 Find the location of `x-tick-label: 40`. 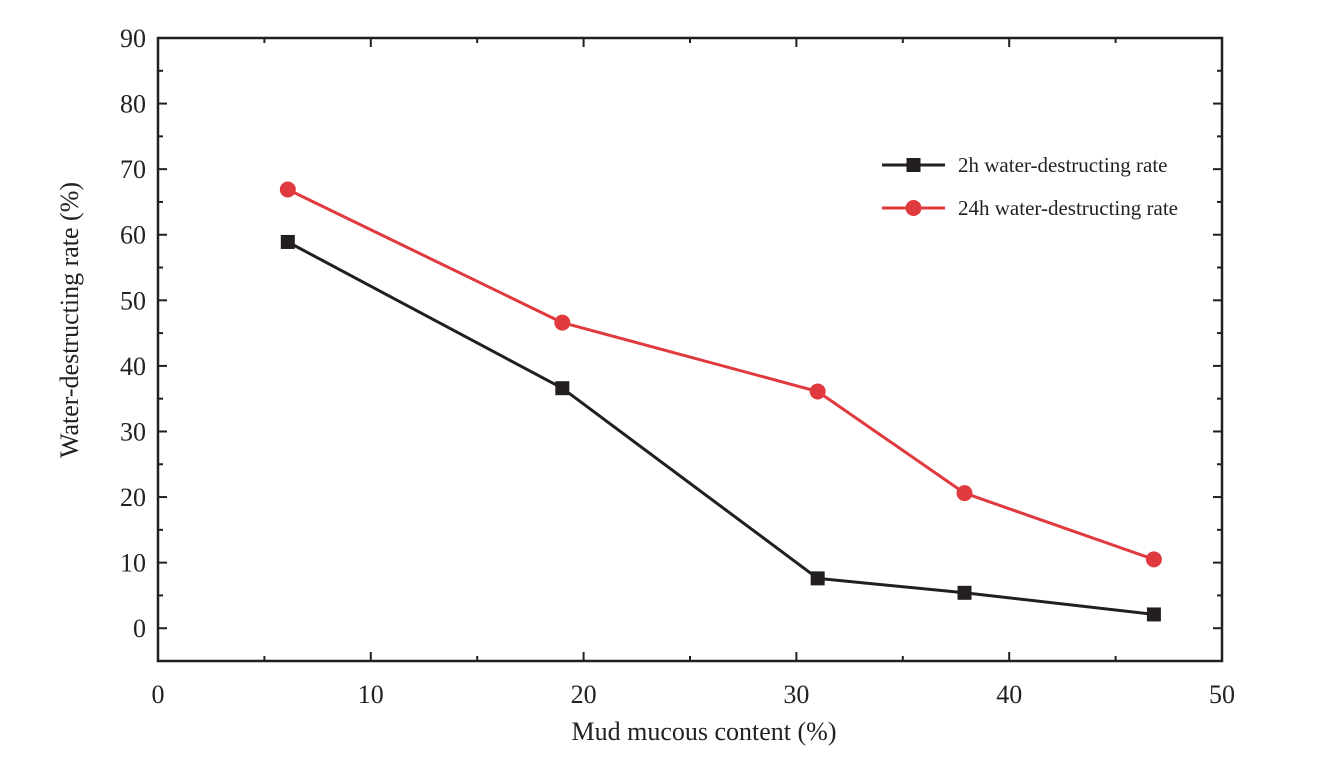

x-tick-label: 40 is located at coordinates (1009, 694).